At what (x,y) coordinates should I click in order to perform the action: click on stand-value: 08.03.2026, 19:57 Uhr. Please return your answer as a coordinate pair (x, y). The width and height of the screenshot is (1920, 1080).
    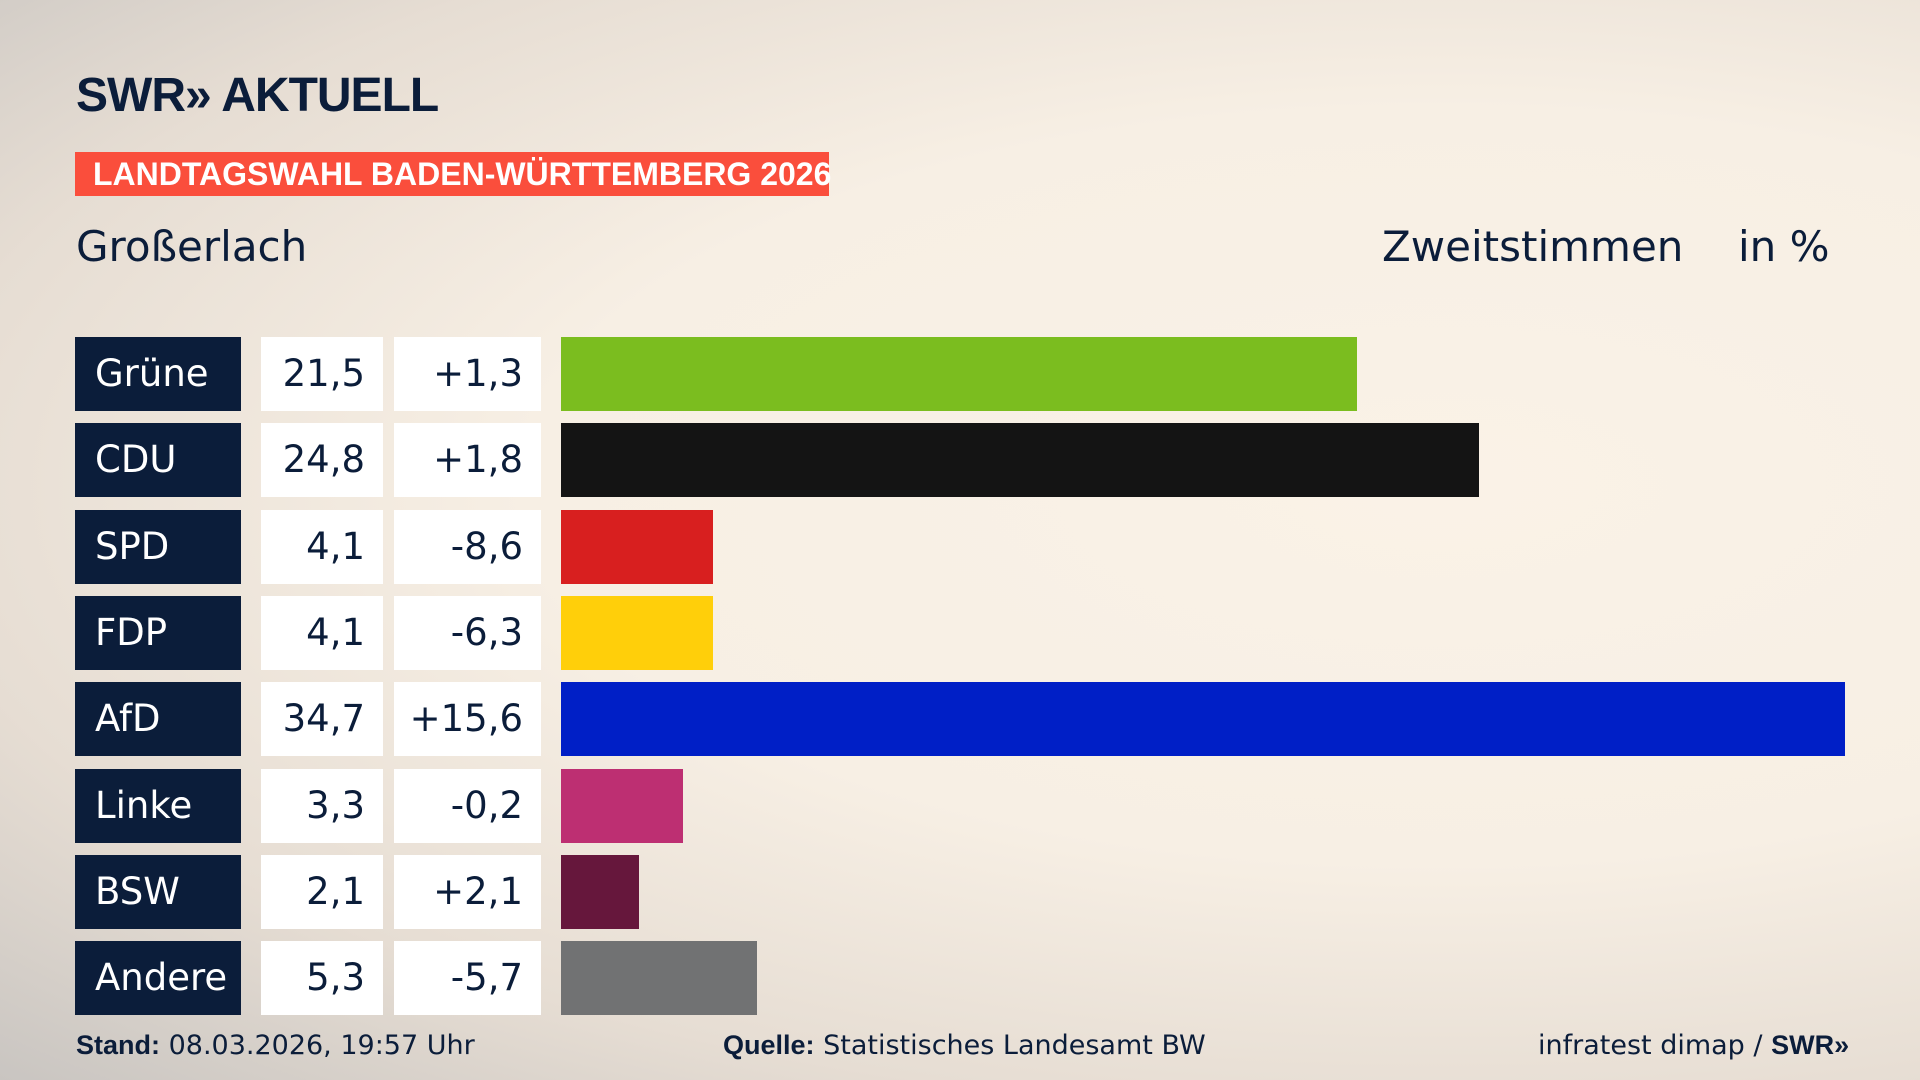
    Looking at the image, I should click on (317, 1045).